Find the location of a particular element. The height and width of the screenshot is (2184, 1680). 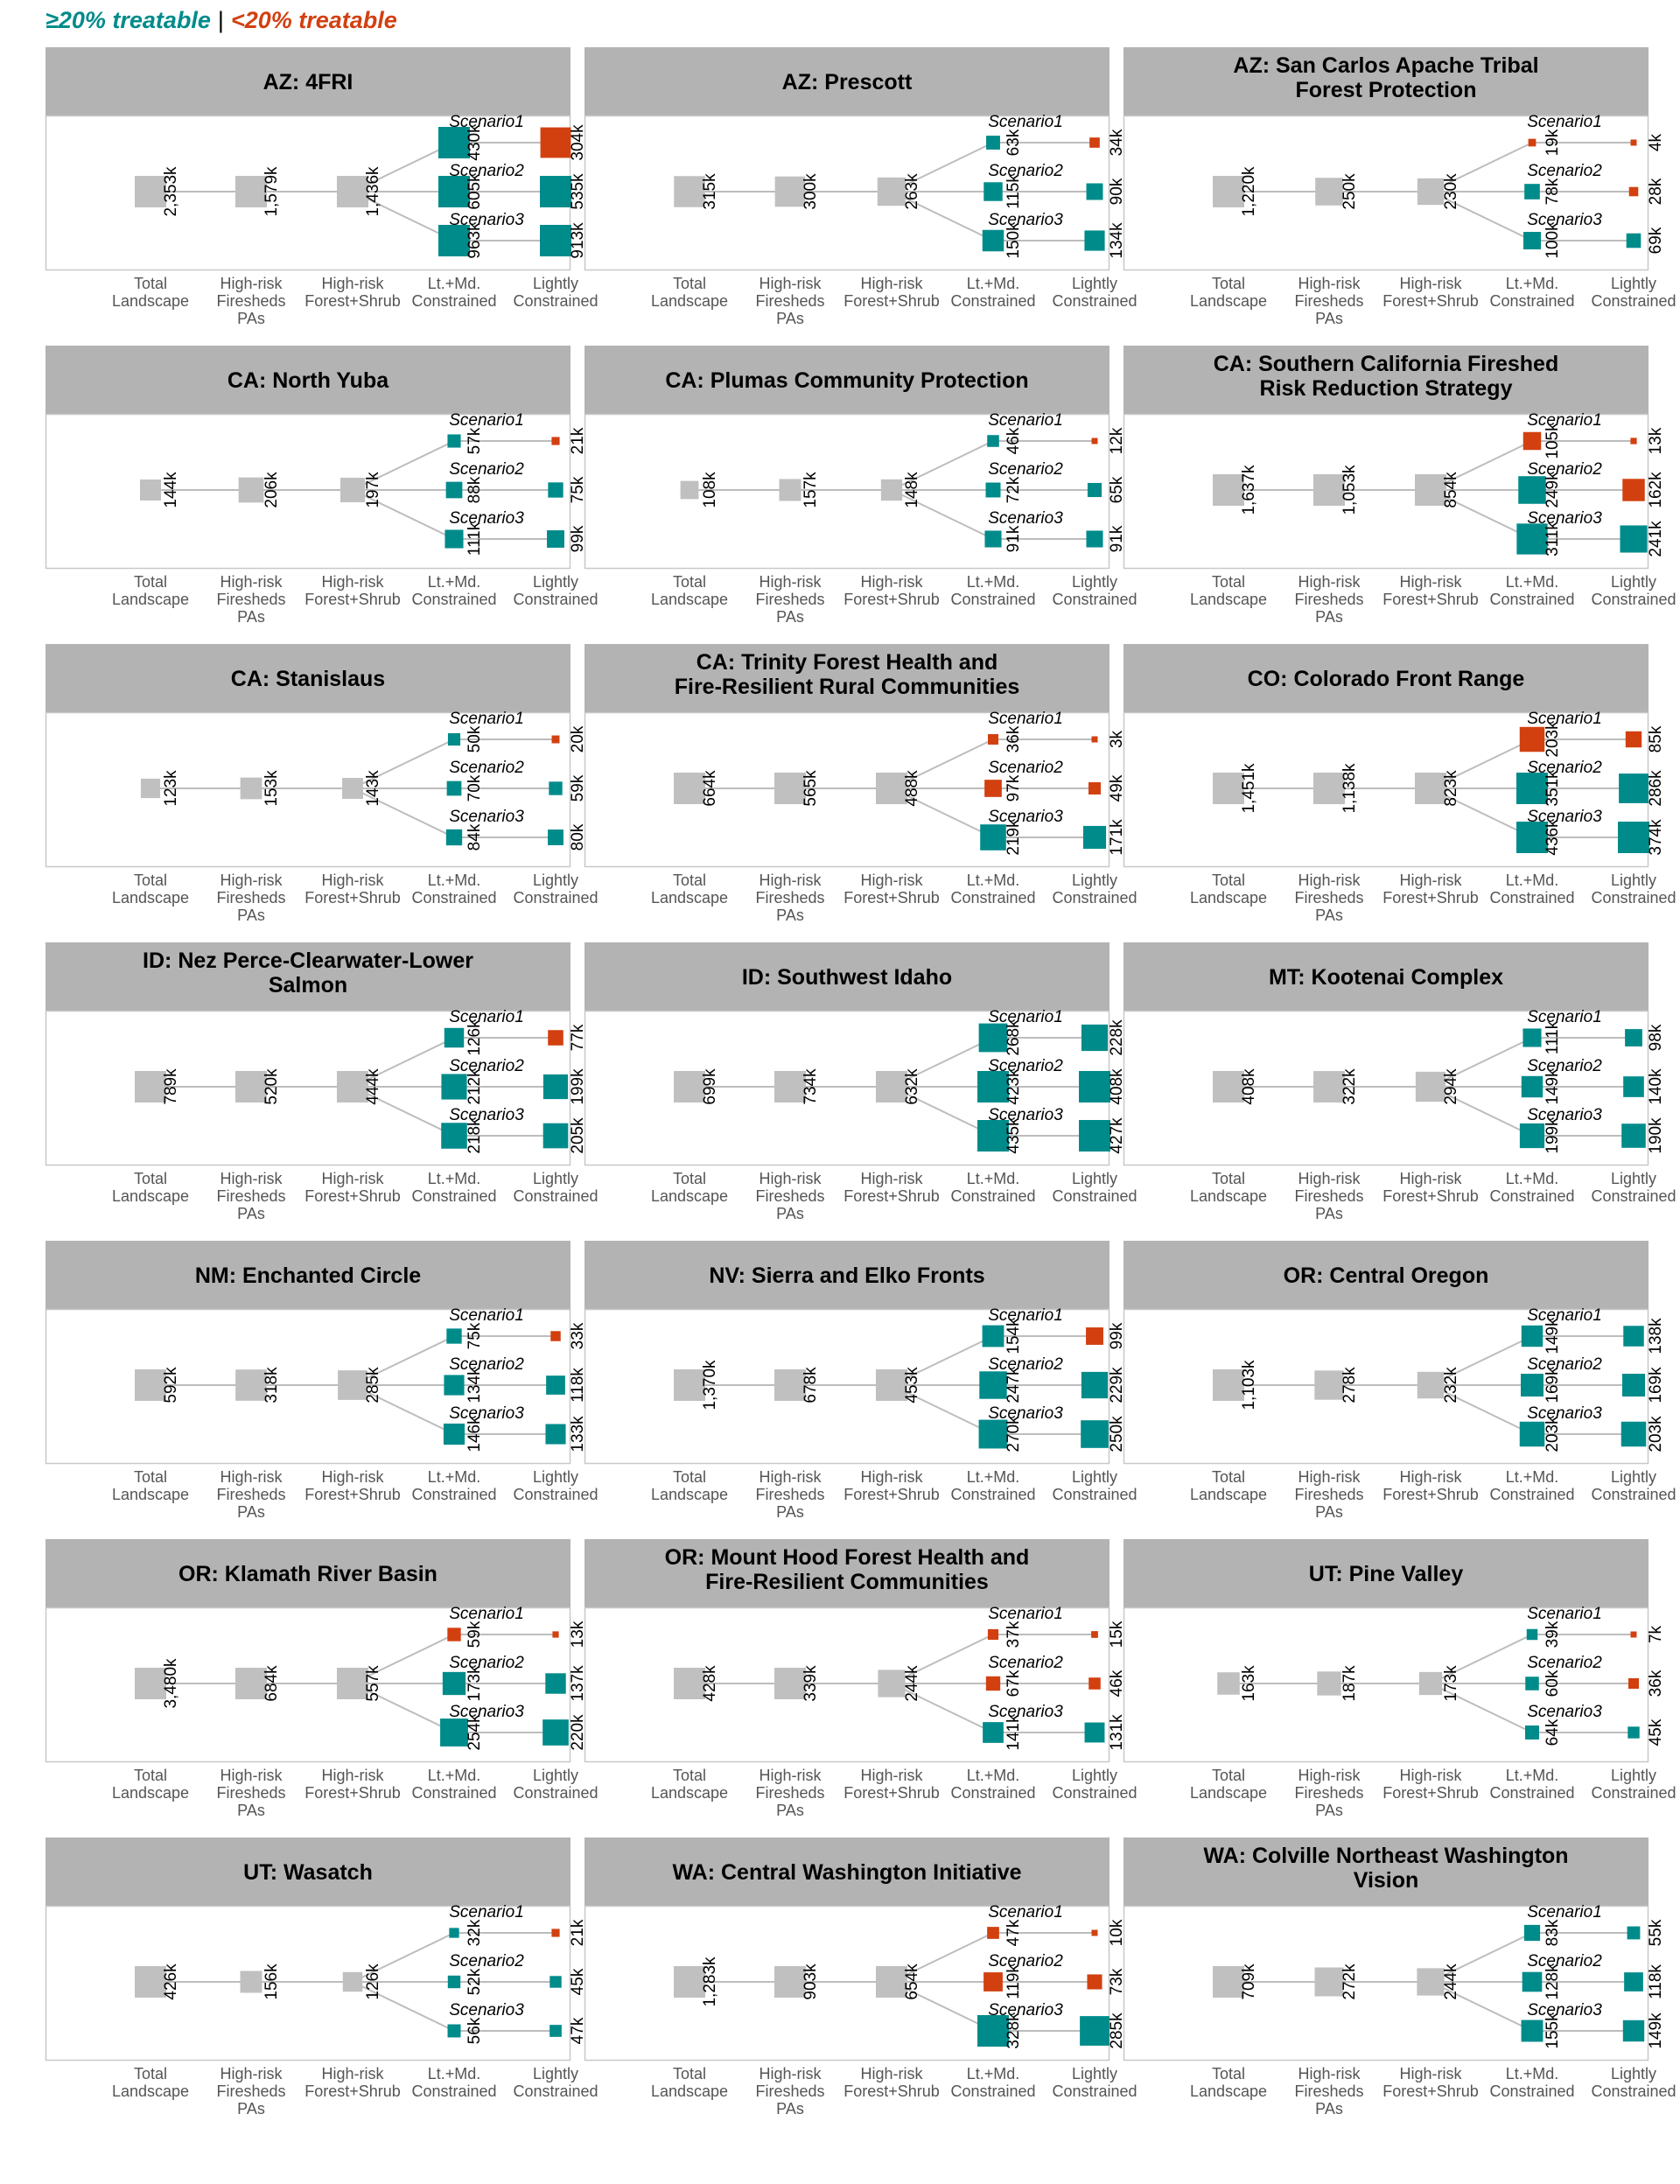

forest-shrub-marker is located at coordinates (891, 490).